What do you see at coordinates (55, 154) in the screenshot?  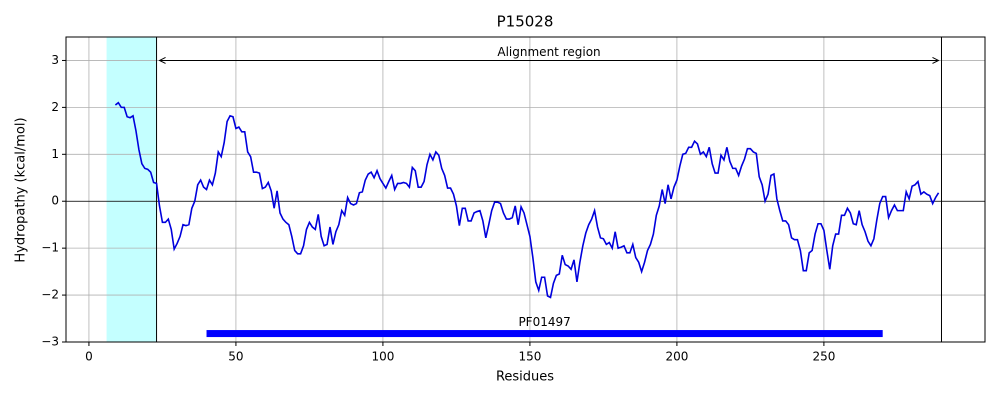 I see `y-tick-label: 1` at bounding box center [55, 154].